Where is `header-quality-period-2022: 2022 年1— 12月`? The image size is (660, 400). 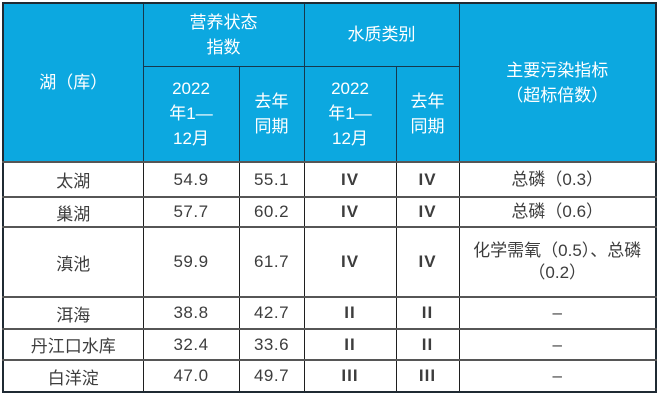
header-quality-period-2022: 2022 年1— 12月 is located at coordinates (350, 114).